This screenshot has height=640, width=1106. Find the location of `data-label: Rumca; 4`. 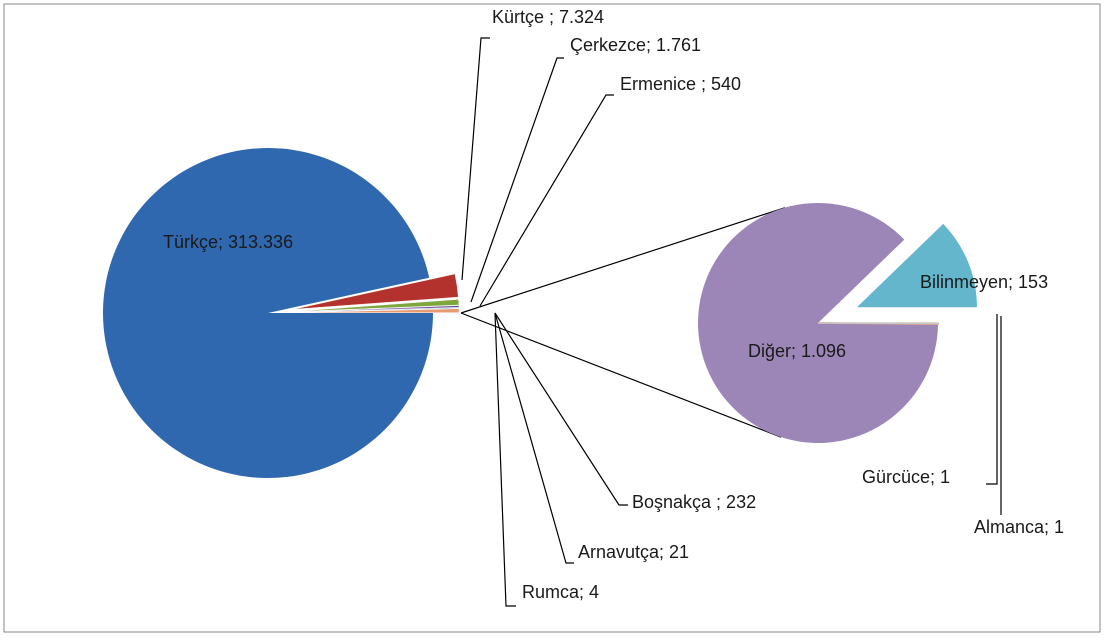

data-label: Rumca; 4 is located at coordinates (560, 592).